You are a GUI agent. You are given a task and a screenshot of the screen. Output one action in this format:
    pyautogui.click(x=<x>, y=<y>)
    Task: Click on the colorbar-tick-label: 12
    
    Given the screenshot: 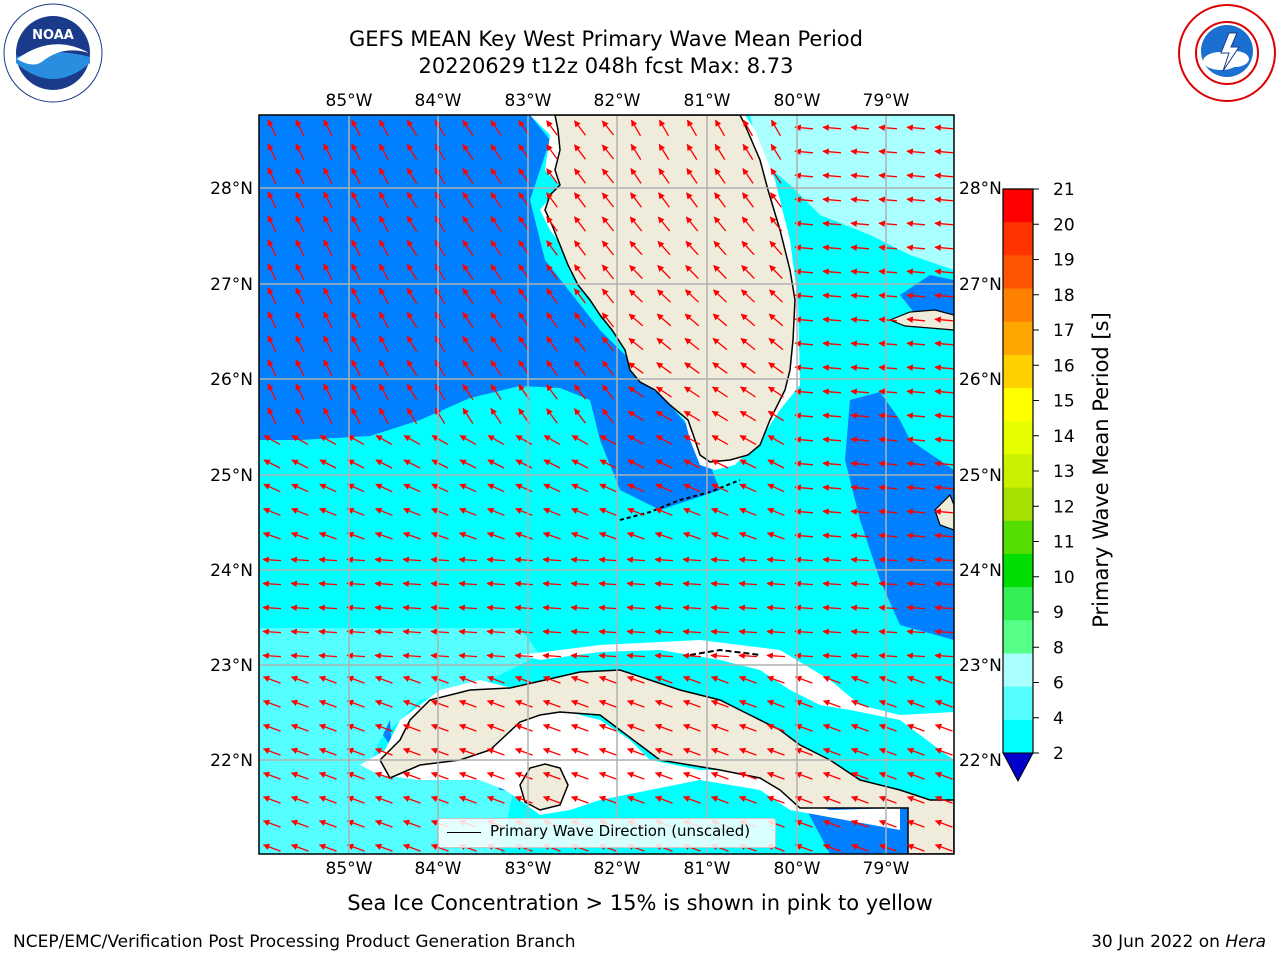 What is the action you would take?
    pyautogui.click(x=1064, y=507)
    